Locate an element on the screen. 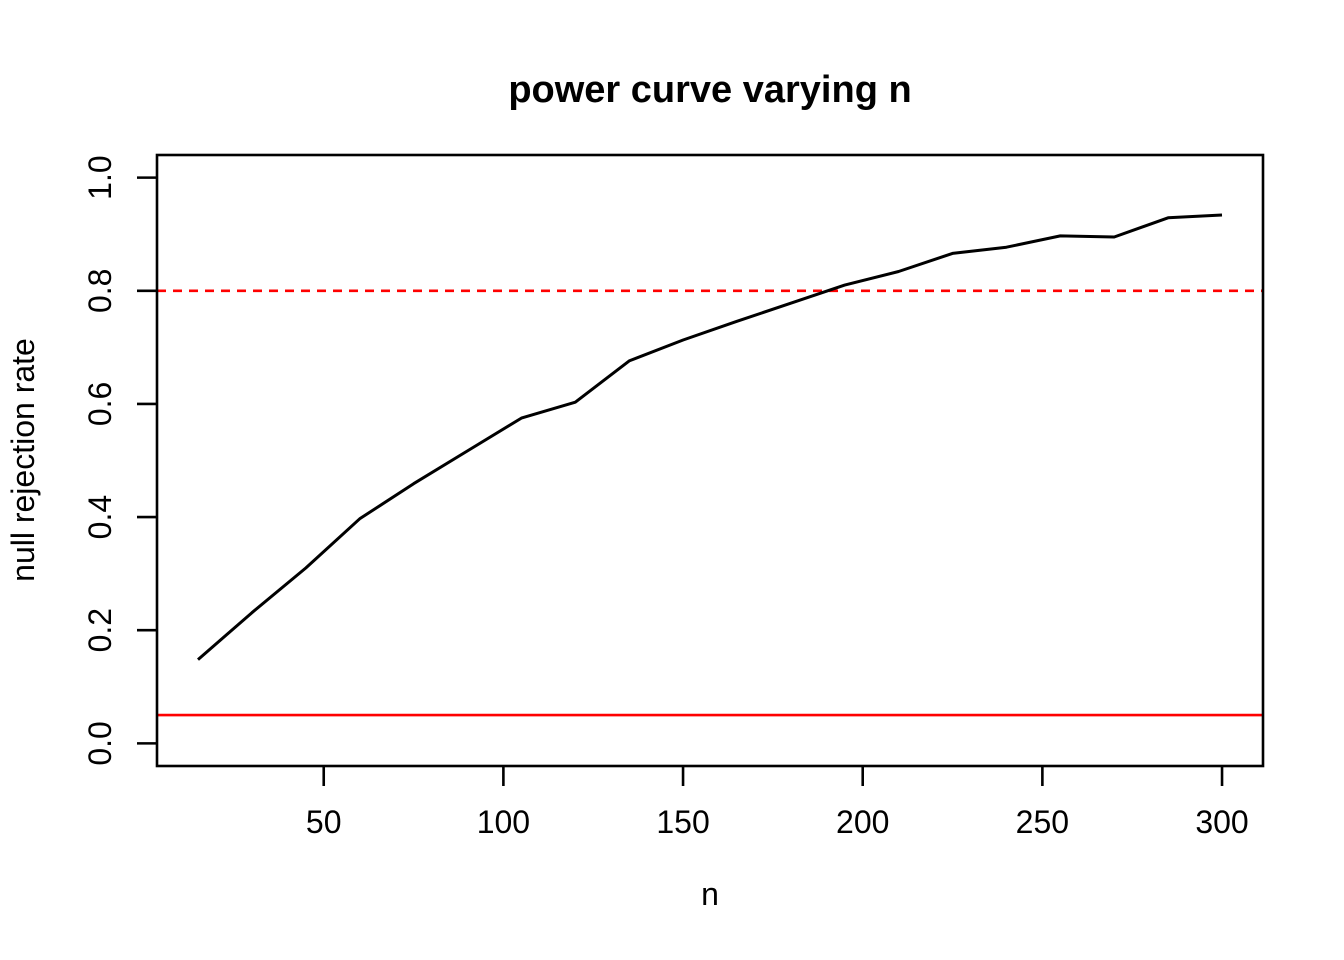 The height and width of the screenshot is (960, 1344). chart-title: power curve varying n is located at coordinates (709, 90).